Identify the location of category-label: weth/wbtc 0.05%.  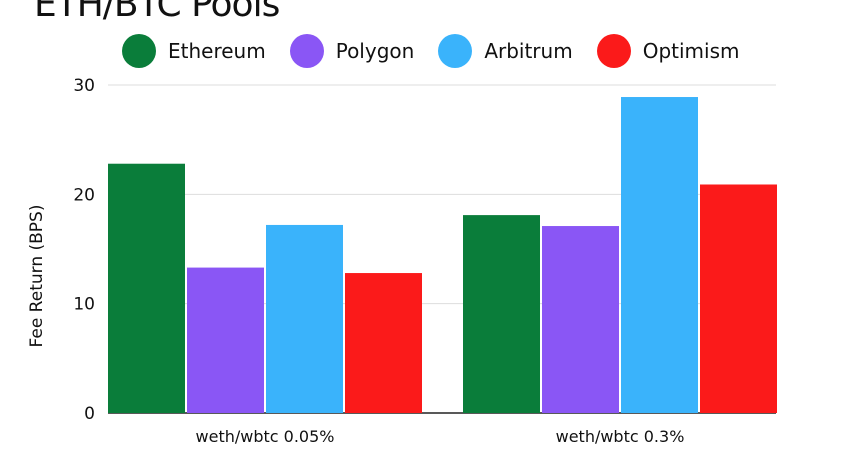
(265, 436).